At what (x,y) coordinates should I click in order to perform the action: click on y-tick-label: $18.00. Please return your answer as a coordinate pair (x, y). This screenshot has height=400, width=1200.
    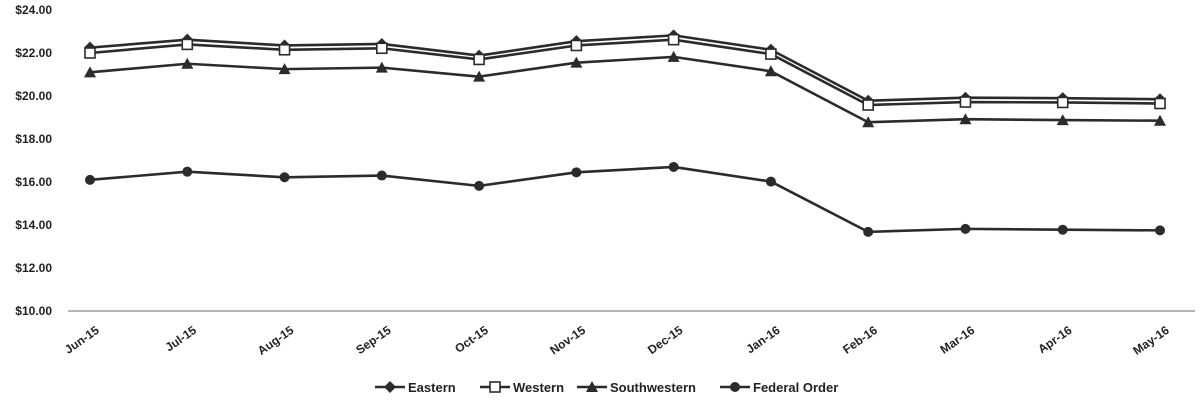
    Looking at the image, I should click on (33, 139).